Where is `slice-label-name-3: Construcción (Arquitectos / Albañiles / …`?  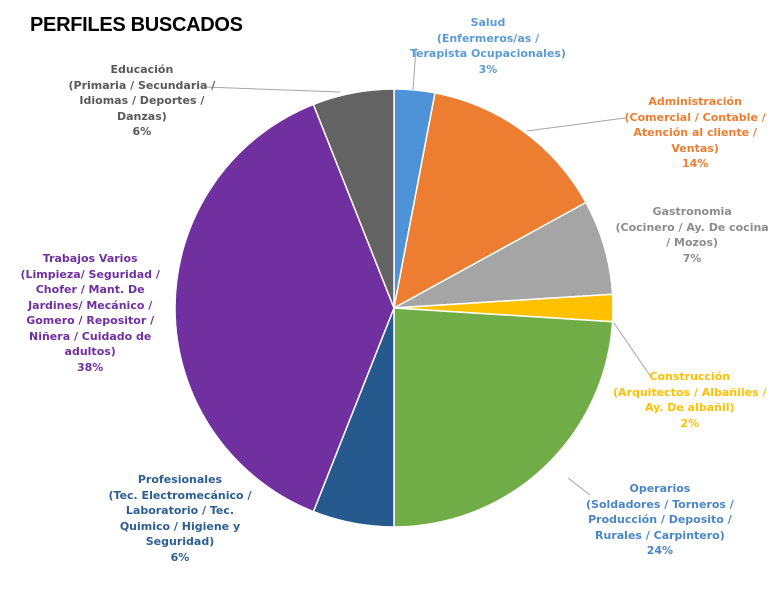 slice-label-name-3: Construcción (Arquitectos / Albañiles / … is located at coordinates (690, 392).